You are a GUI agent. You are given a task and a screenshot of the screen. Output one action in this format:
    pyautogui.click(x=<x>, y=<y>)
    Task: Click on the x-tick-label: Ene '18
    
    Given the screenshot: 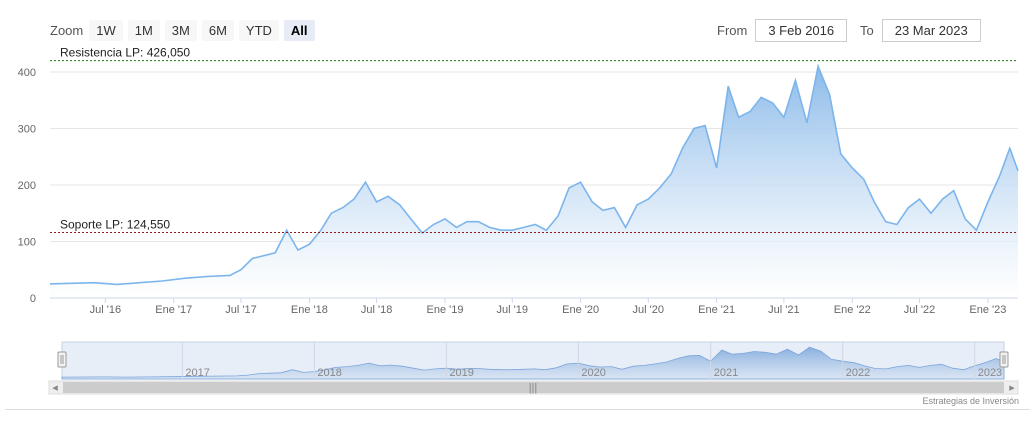 What is the action you would take?
    pyautogui.click(x=309, y=310)
    